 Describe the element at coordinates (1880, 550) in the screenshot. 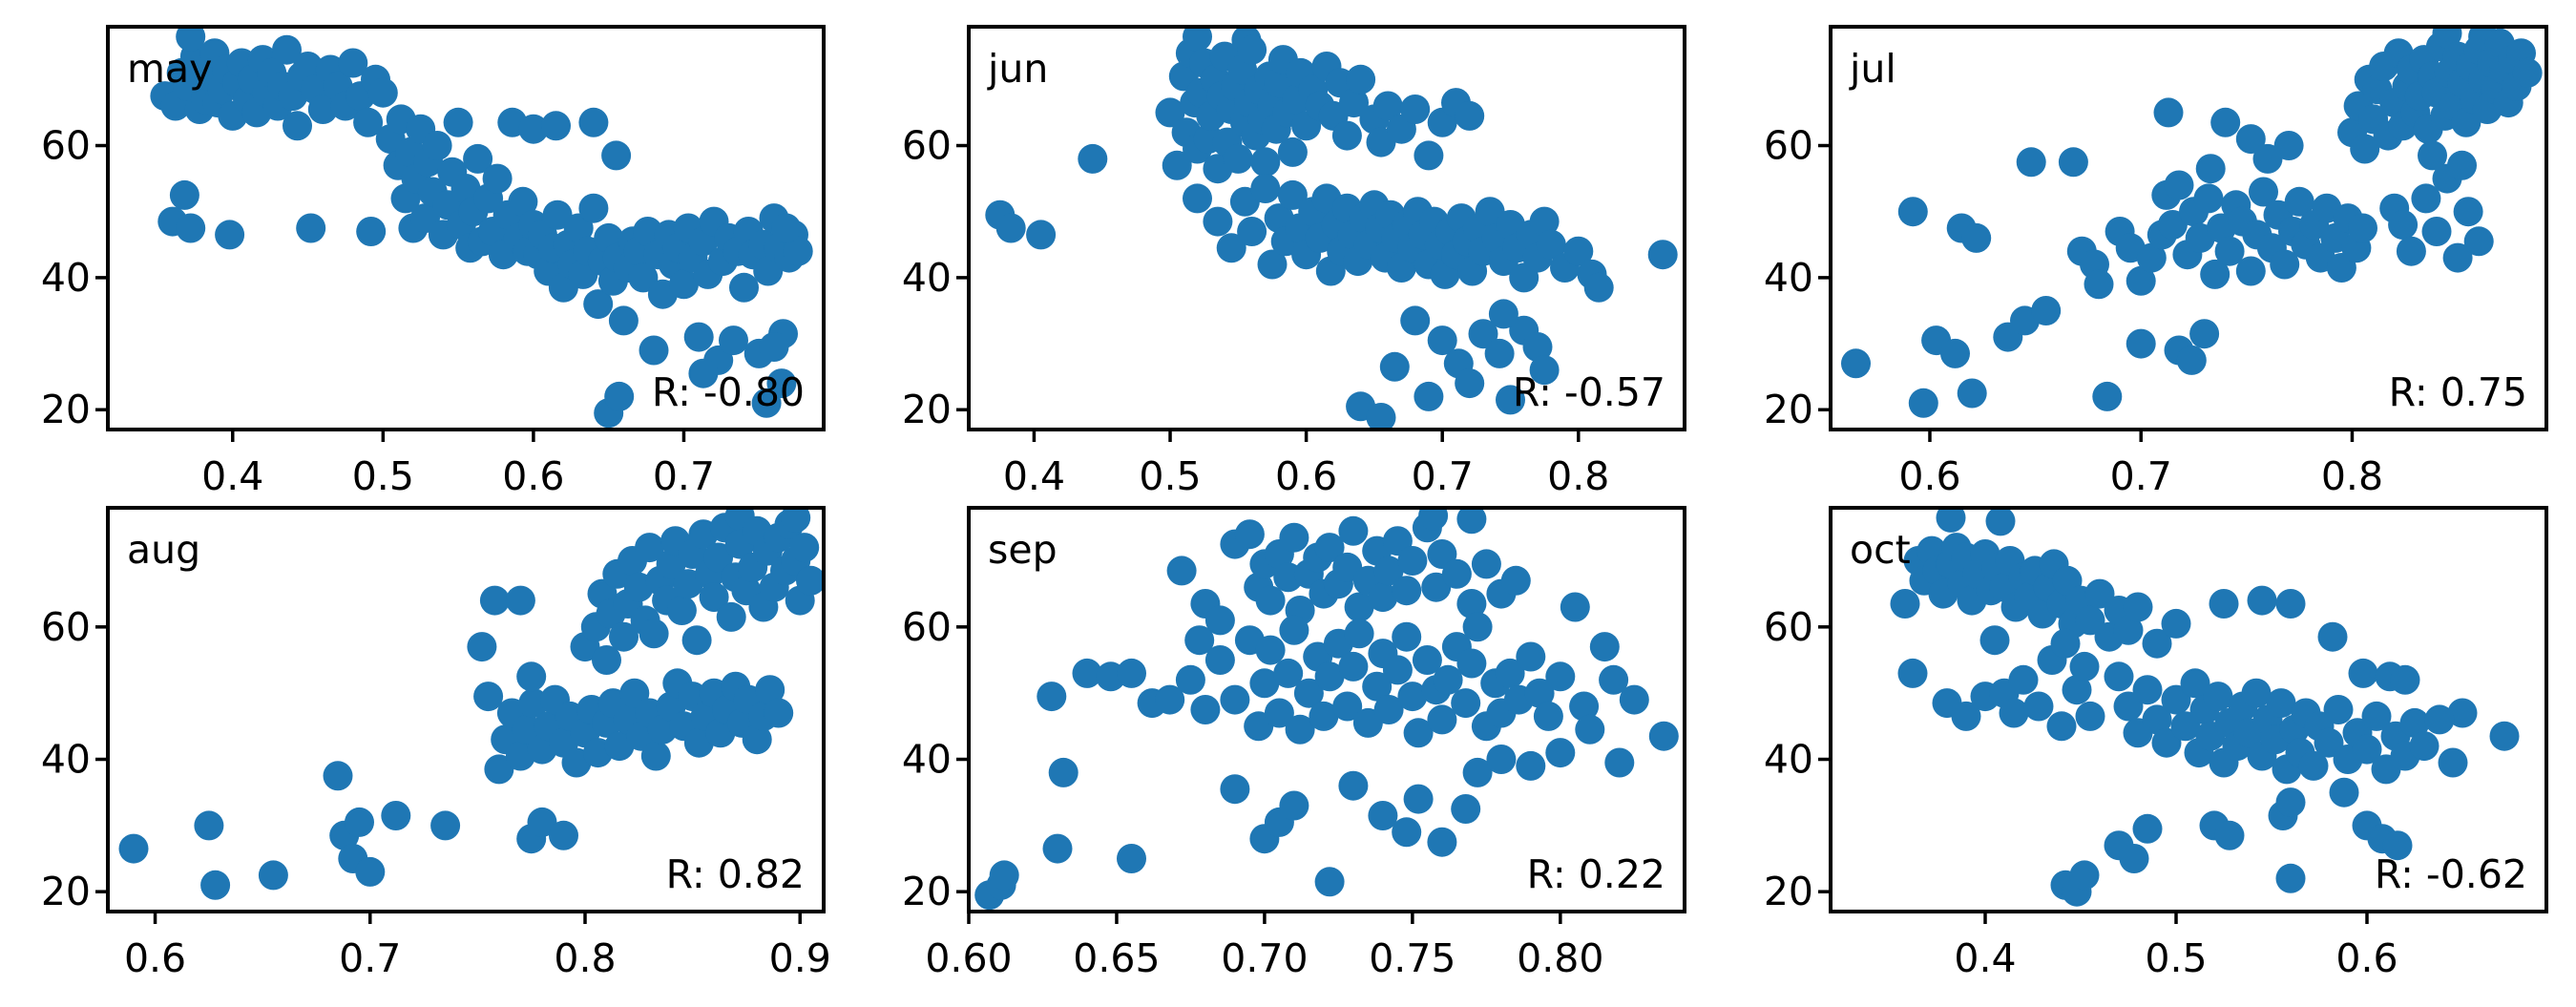

I see `subplot-title-label: oct` at that location.